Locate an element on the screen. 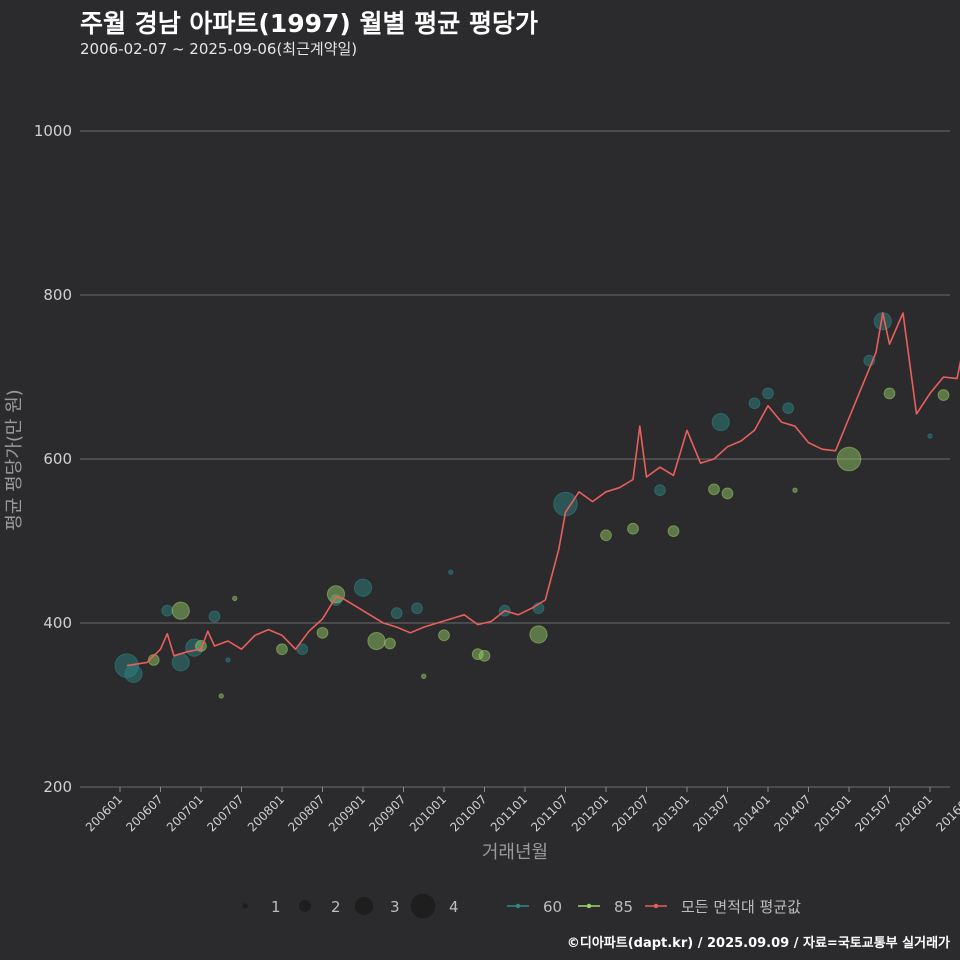 This screenshot has width=960, height=960. x-tick-label-201101: 201101 is located at coordinates (509, 813).